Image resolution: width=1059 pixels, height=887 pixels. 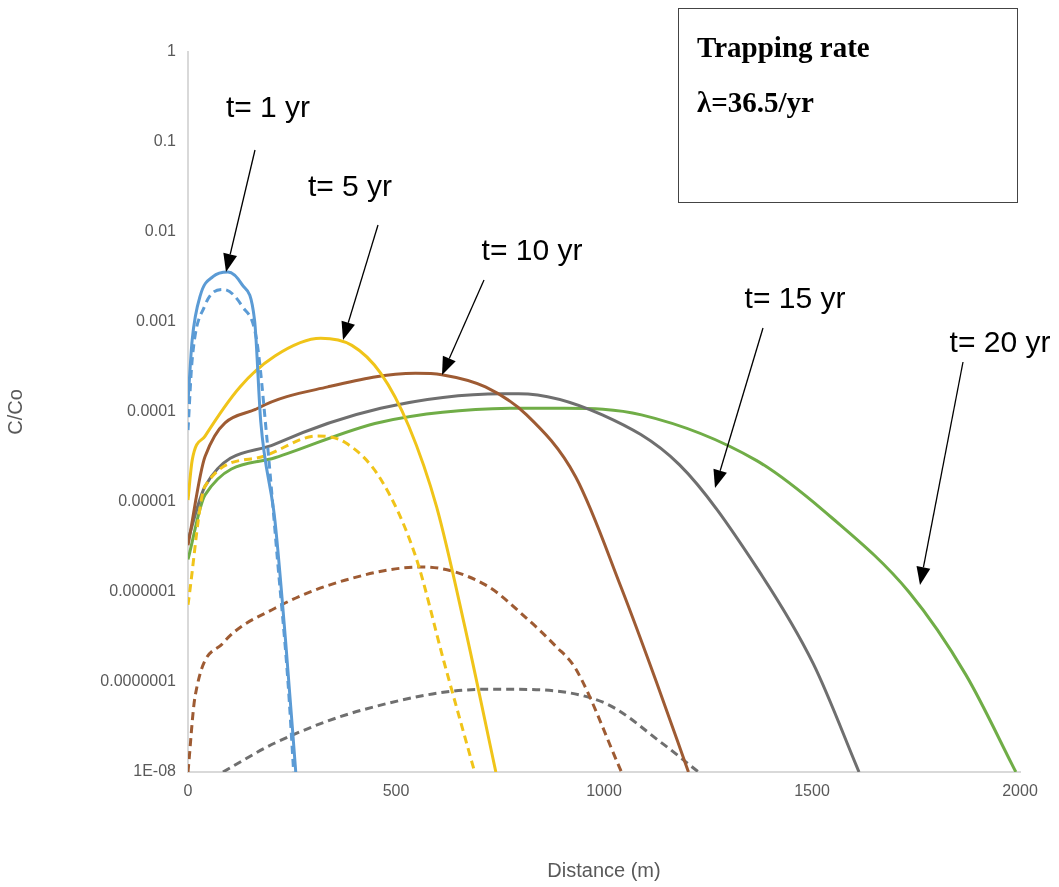 I want to click on x-tick-label: 2000, so click(x=1020, y=791).